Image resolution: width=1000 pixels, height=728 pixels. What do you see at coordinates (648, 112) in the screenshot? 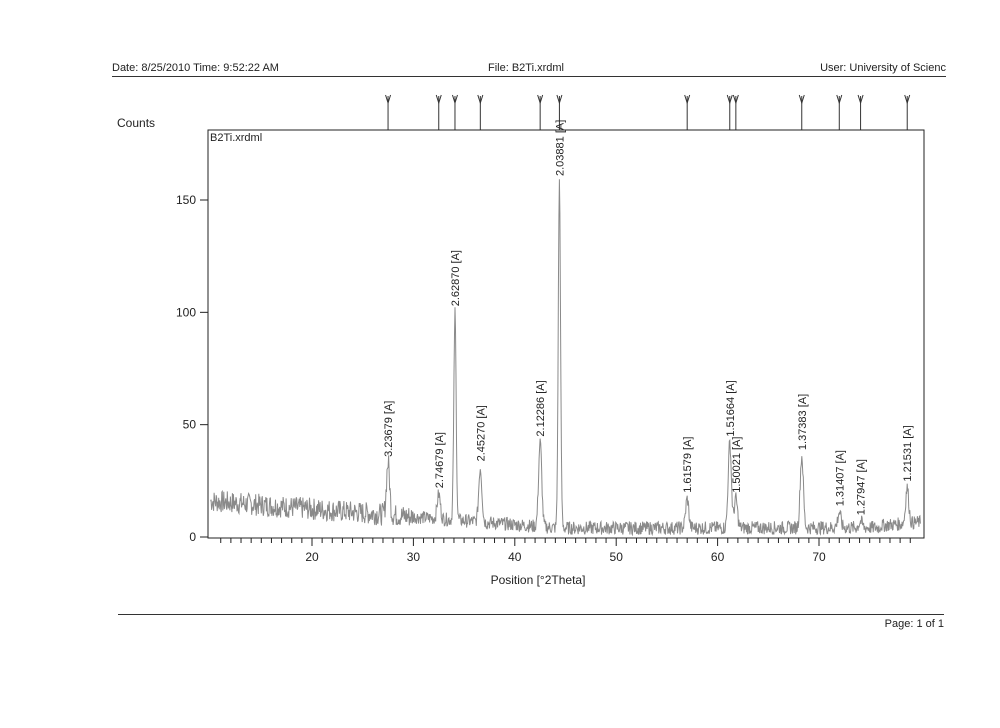
I see `peak-markers` at bounding box center [648, 112].